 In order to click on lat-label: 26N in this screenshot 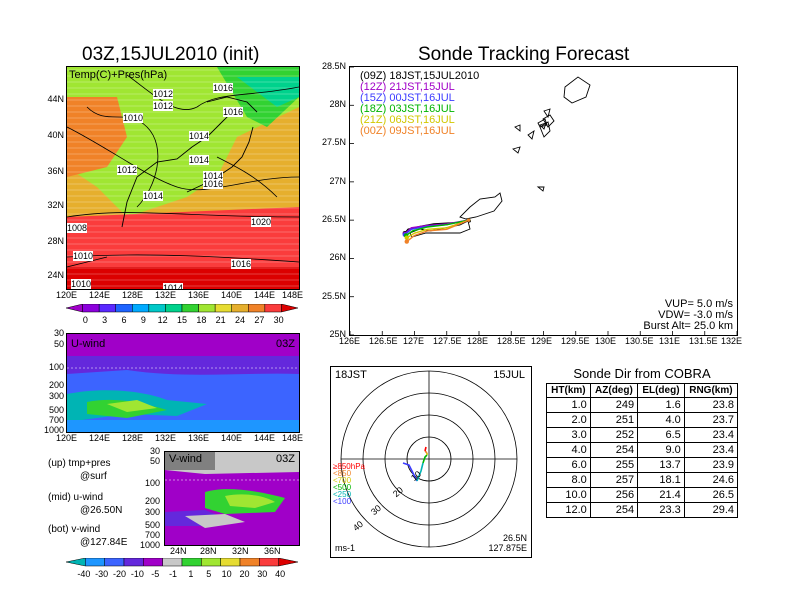, I will do `click(337, 257)`.